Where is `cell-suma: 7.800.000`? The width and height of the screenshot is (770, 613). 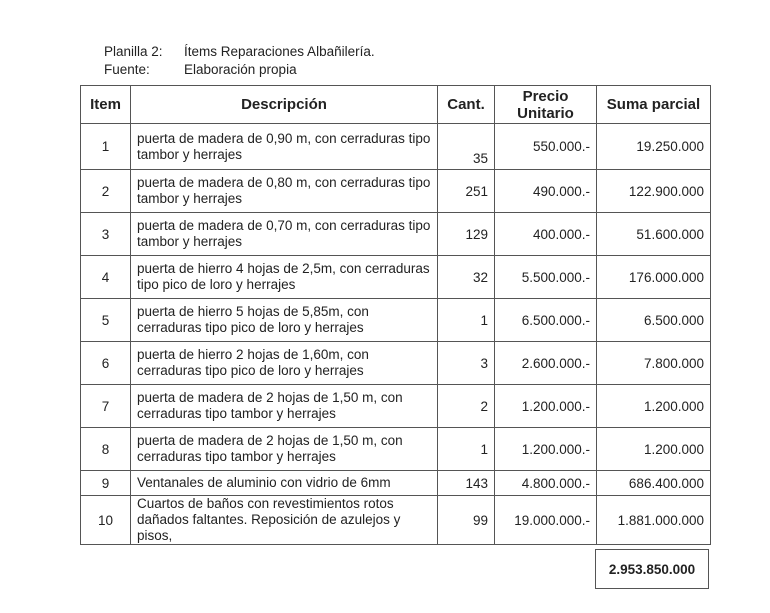 cell-suma: 7.800.000 is located at coordinates (653, 363).